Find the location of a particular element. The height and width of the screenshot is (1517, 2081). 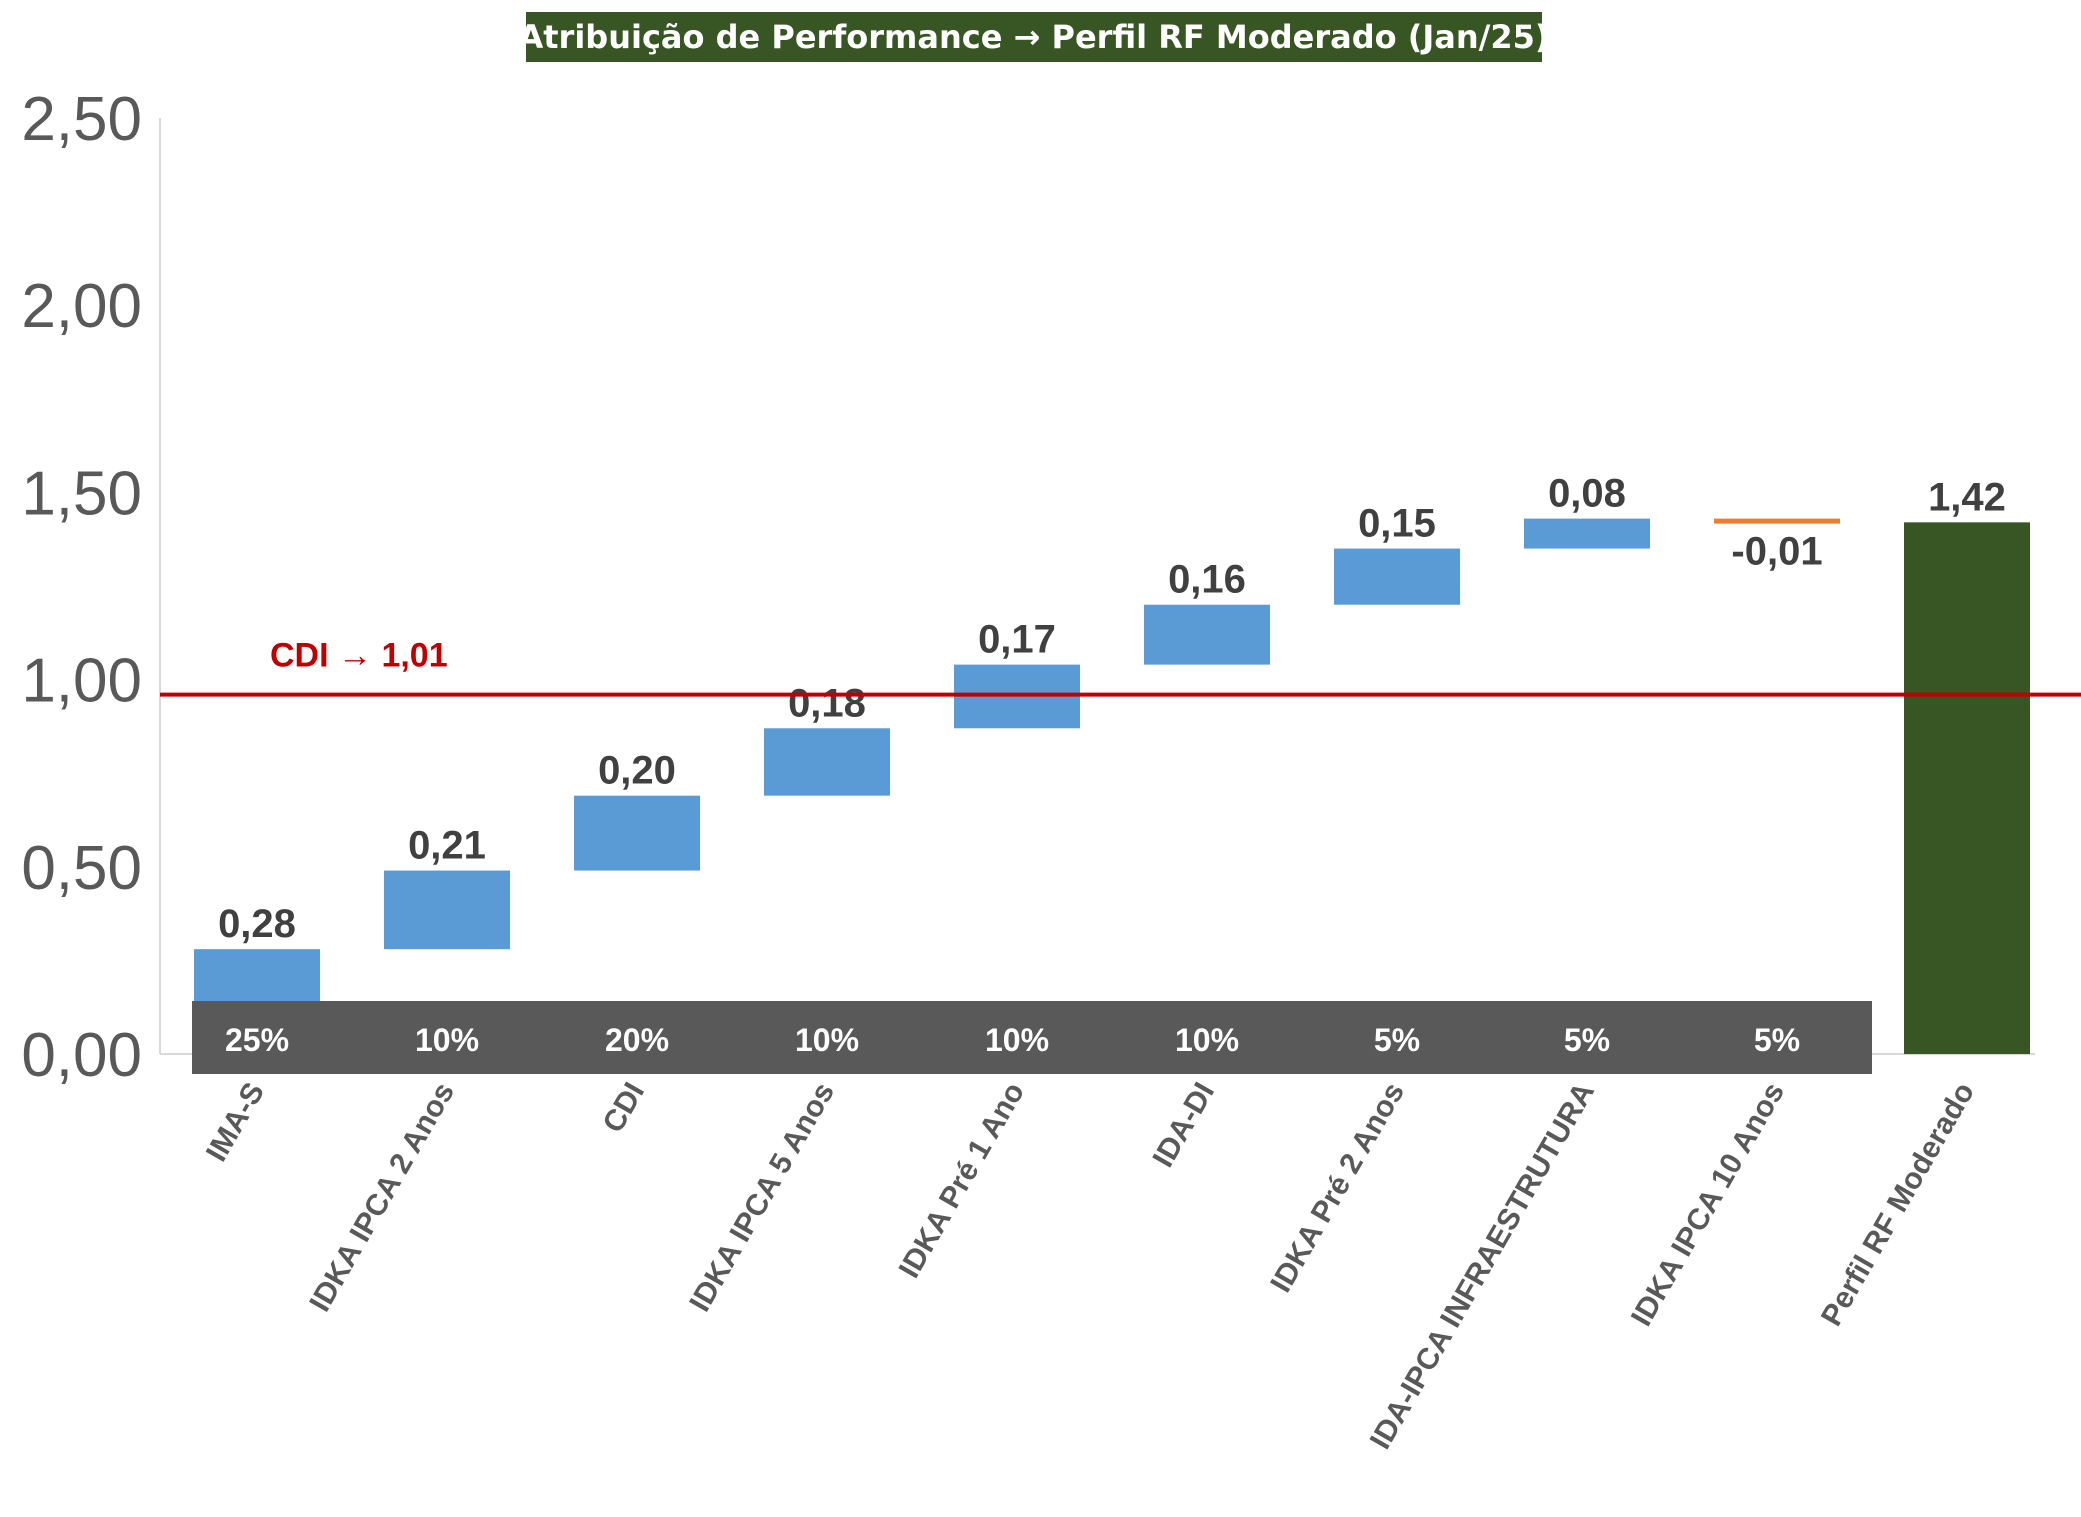

x-category-label: IDKA Pré 2 Anos is located at coordinates (1337, 1187).